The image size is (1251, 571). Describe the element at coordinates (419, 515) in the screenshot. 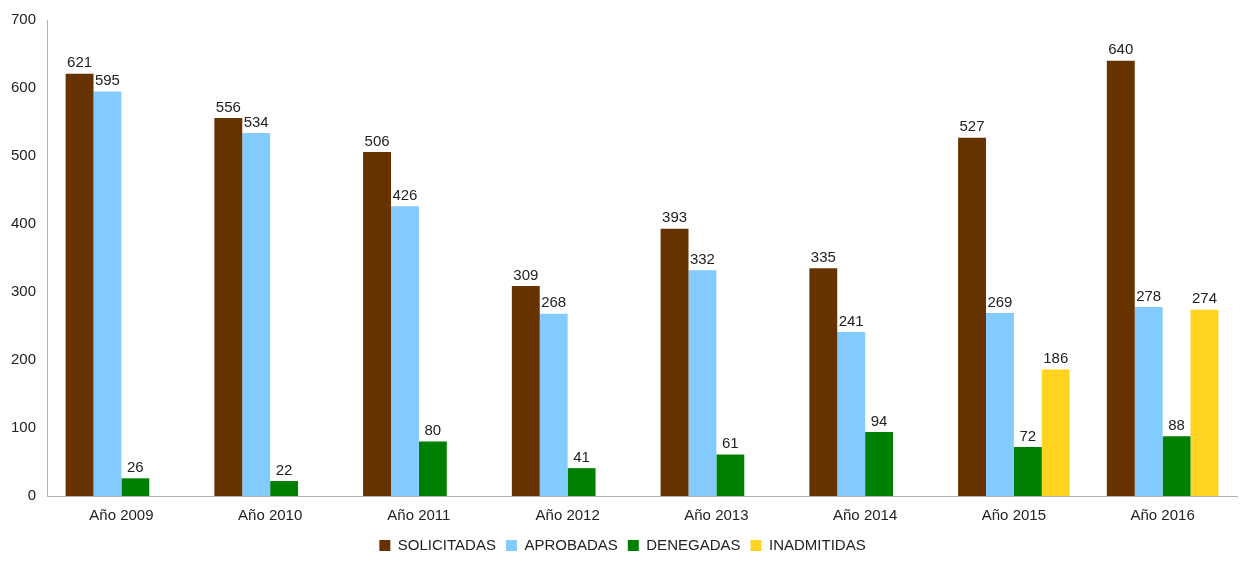

I see `x-tick-label: Año 2011` at that location.